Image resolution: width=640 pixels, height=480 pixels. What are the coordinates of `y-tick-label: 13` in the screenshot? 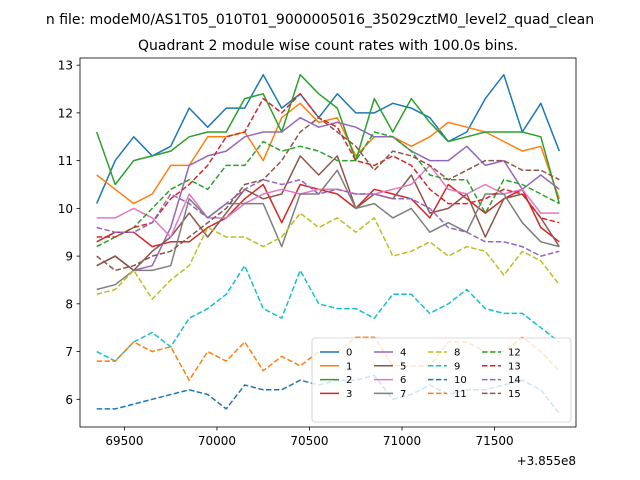 It's located at (65, 66).